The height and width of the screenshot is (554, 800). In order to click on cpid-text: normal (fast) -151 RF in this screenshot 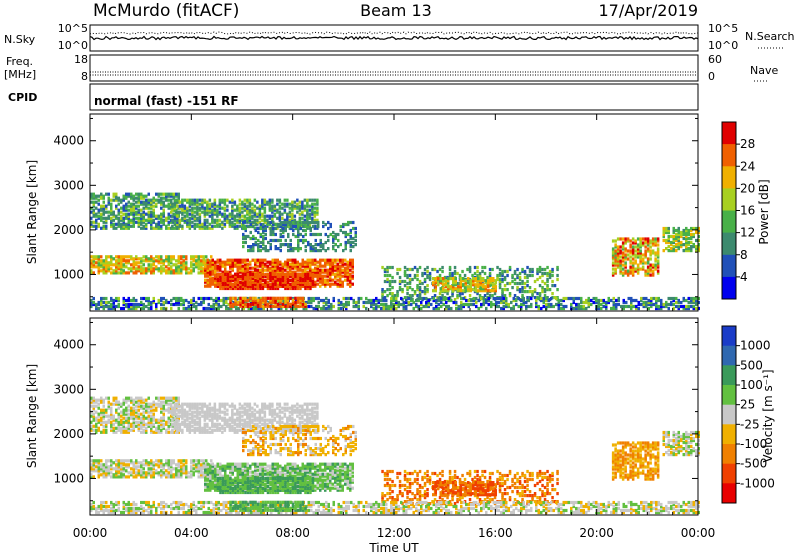, I will do `click(166, 101)`.